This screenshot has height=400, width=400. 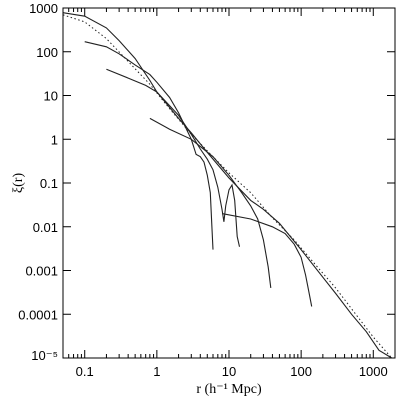 I want to click on y-tick-label: 1, so click(x=54, y=139).